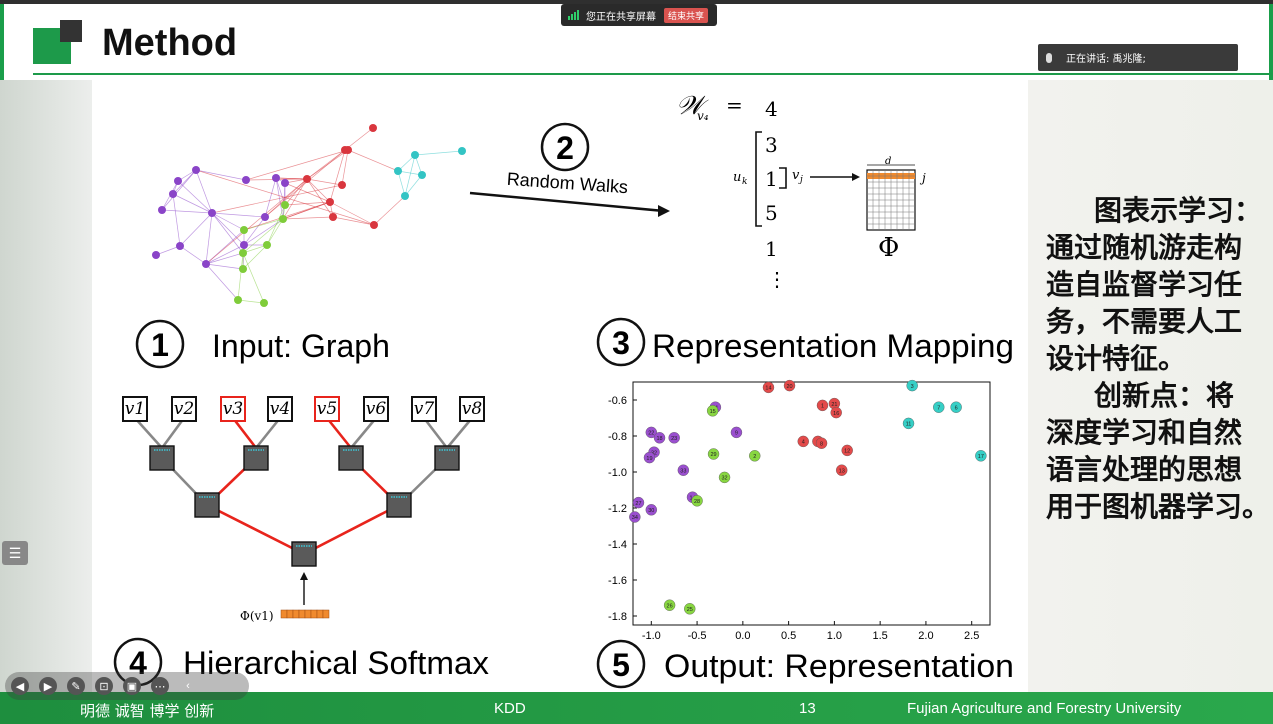  Describe the element at coordinates (617, 545) in the screenshot. I see `y-tick-label: -1.4` at that location.